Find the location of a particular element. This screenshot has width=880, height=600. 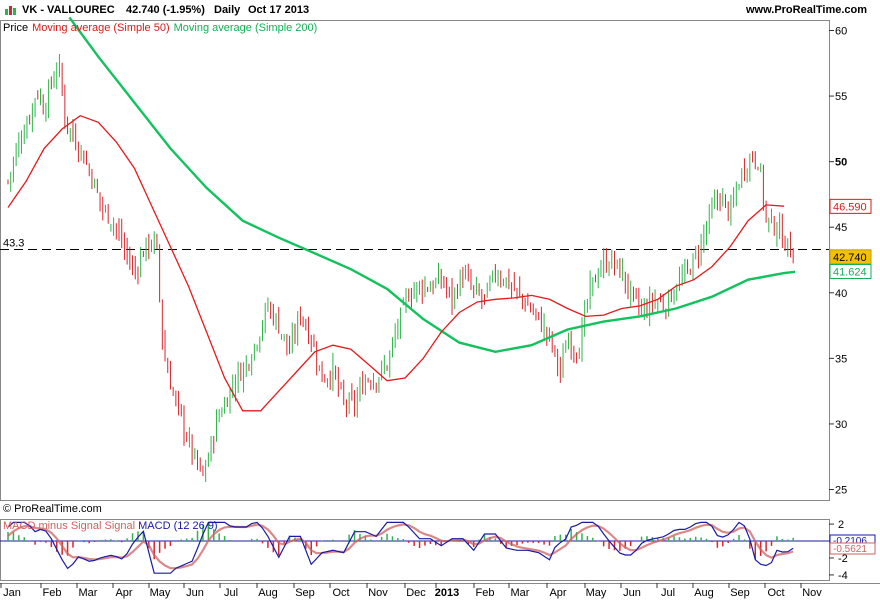

legend-price: Price is located at coordinates (16, 28).